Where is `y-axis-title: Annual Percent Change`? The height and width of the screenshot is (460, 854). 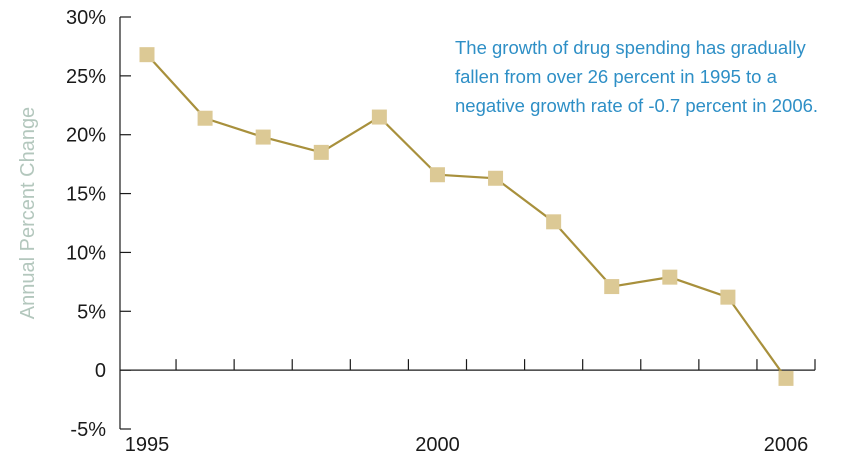
y-axis-title: Annual Percent Change is located at coordinates (28, 213).